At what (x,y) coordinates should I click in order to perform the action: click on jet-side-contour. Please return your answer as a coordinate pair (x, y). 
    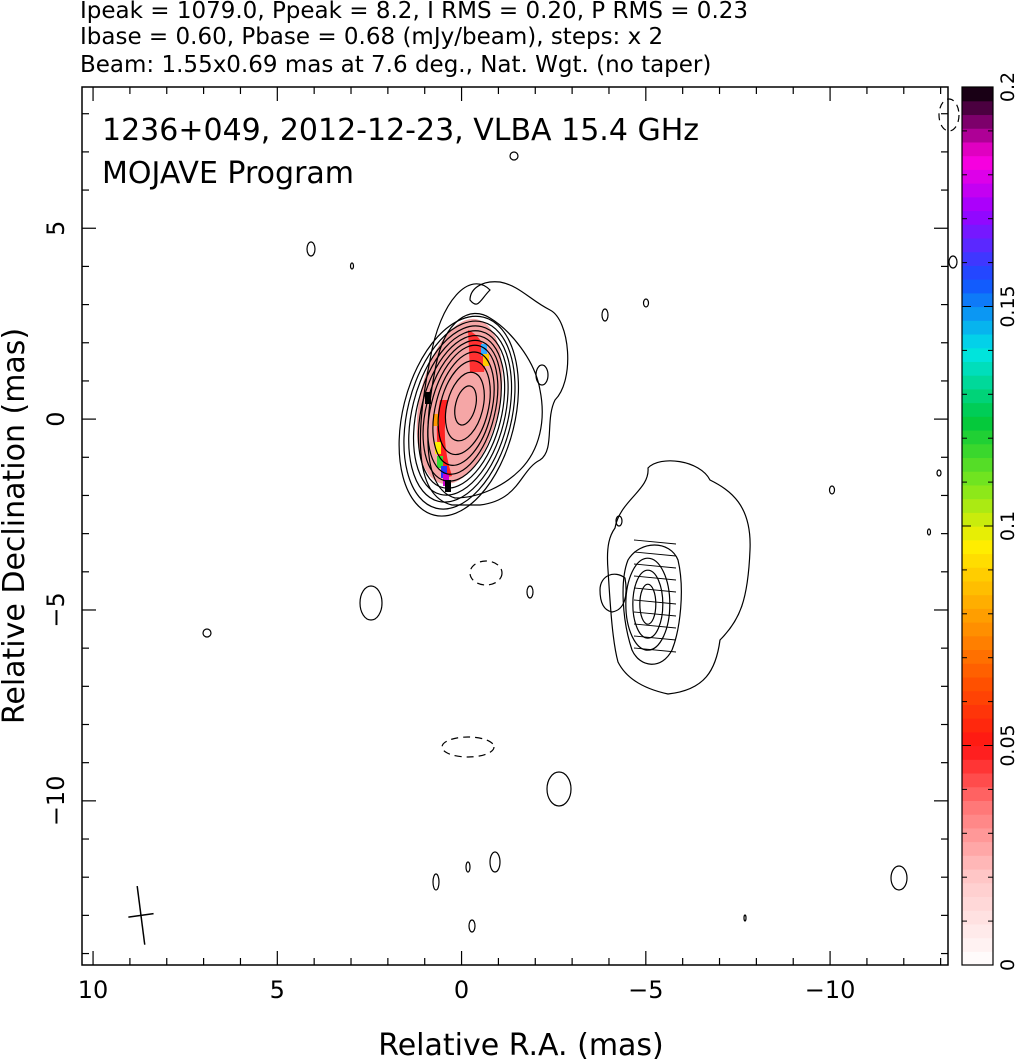
    Looking at the image, I should click on (613, 593).